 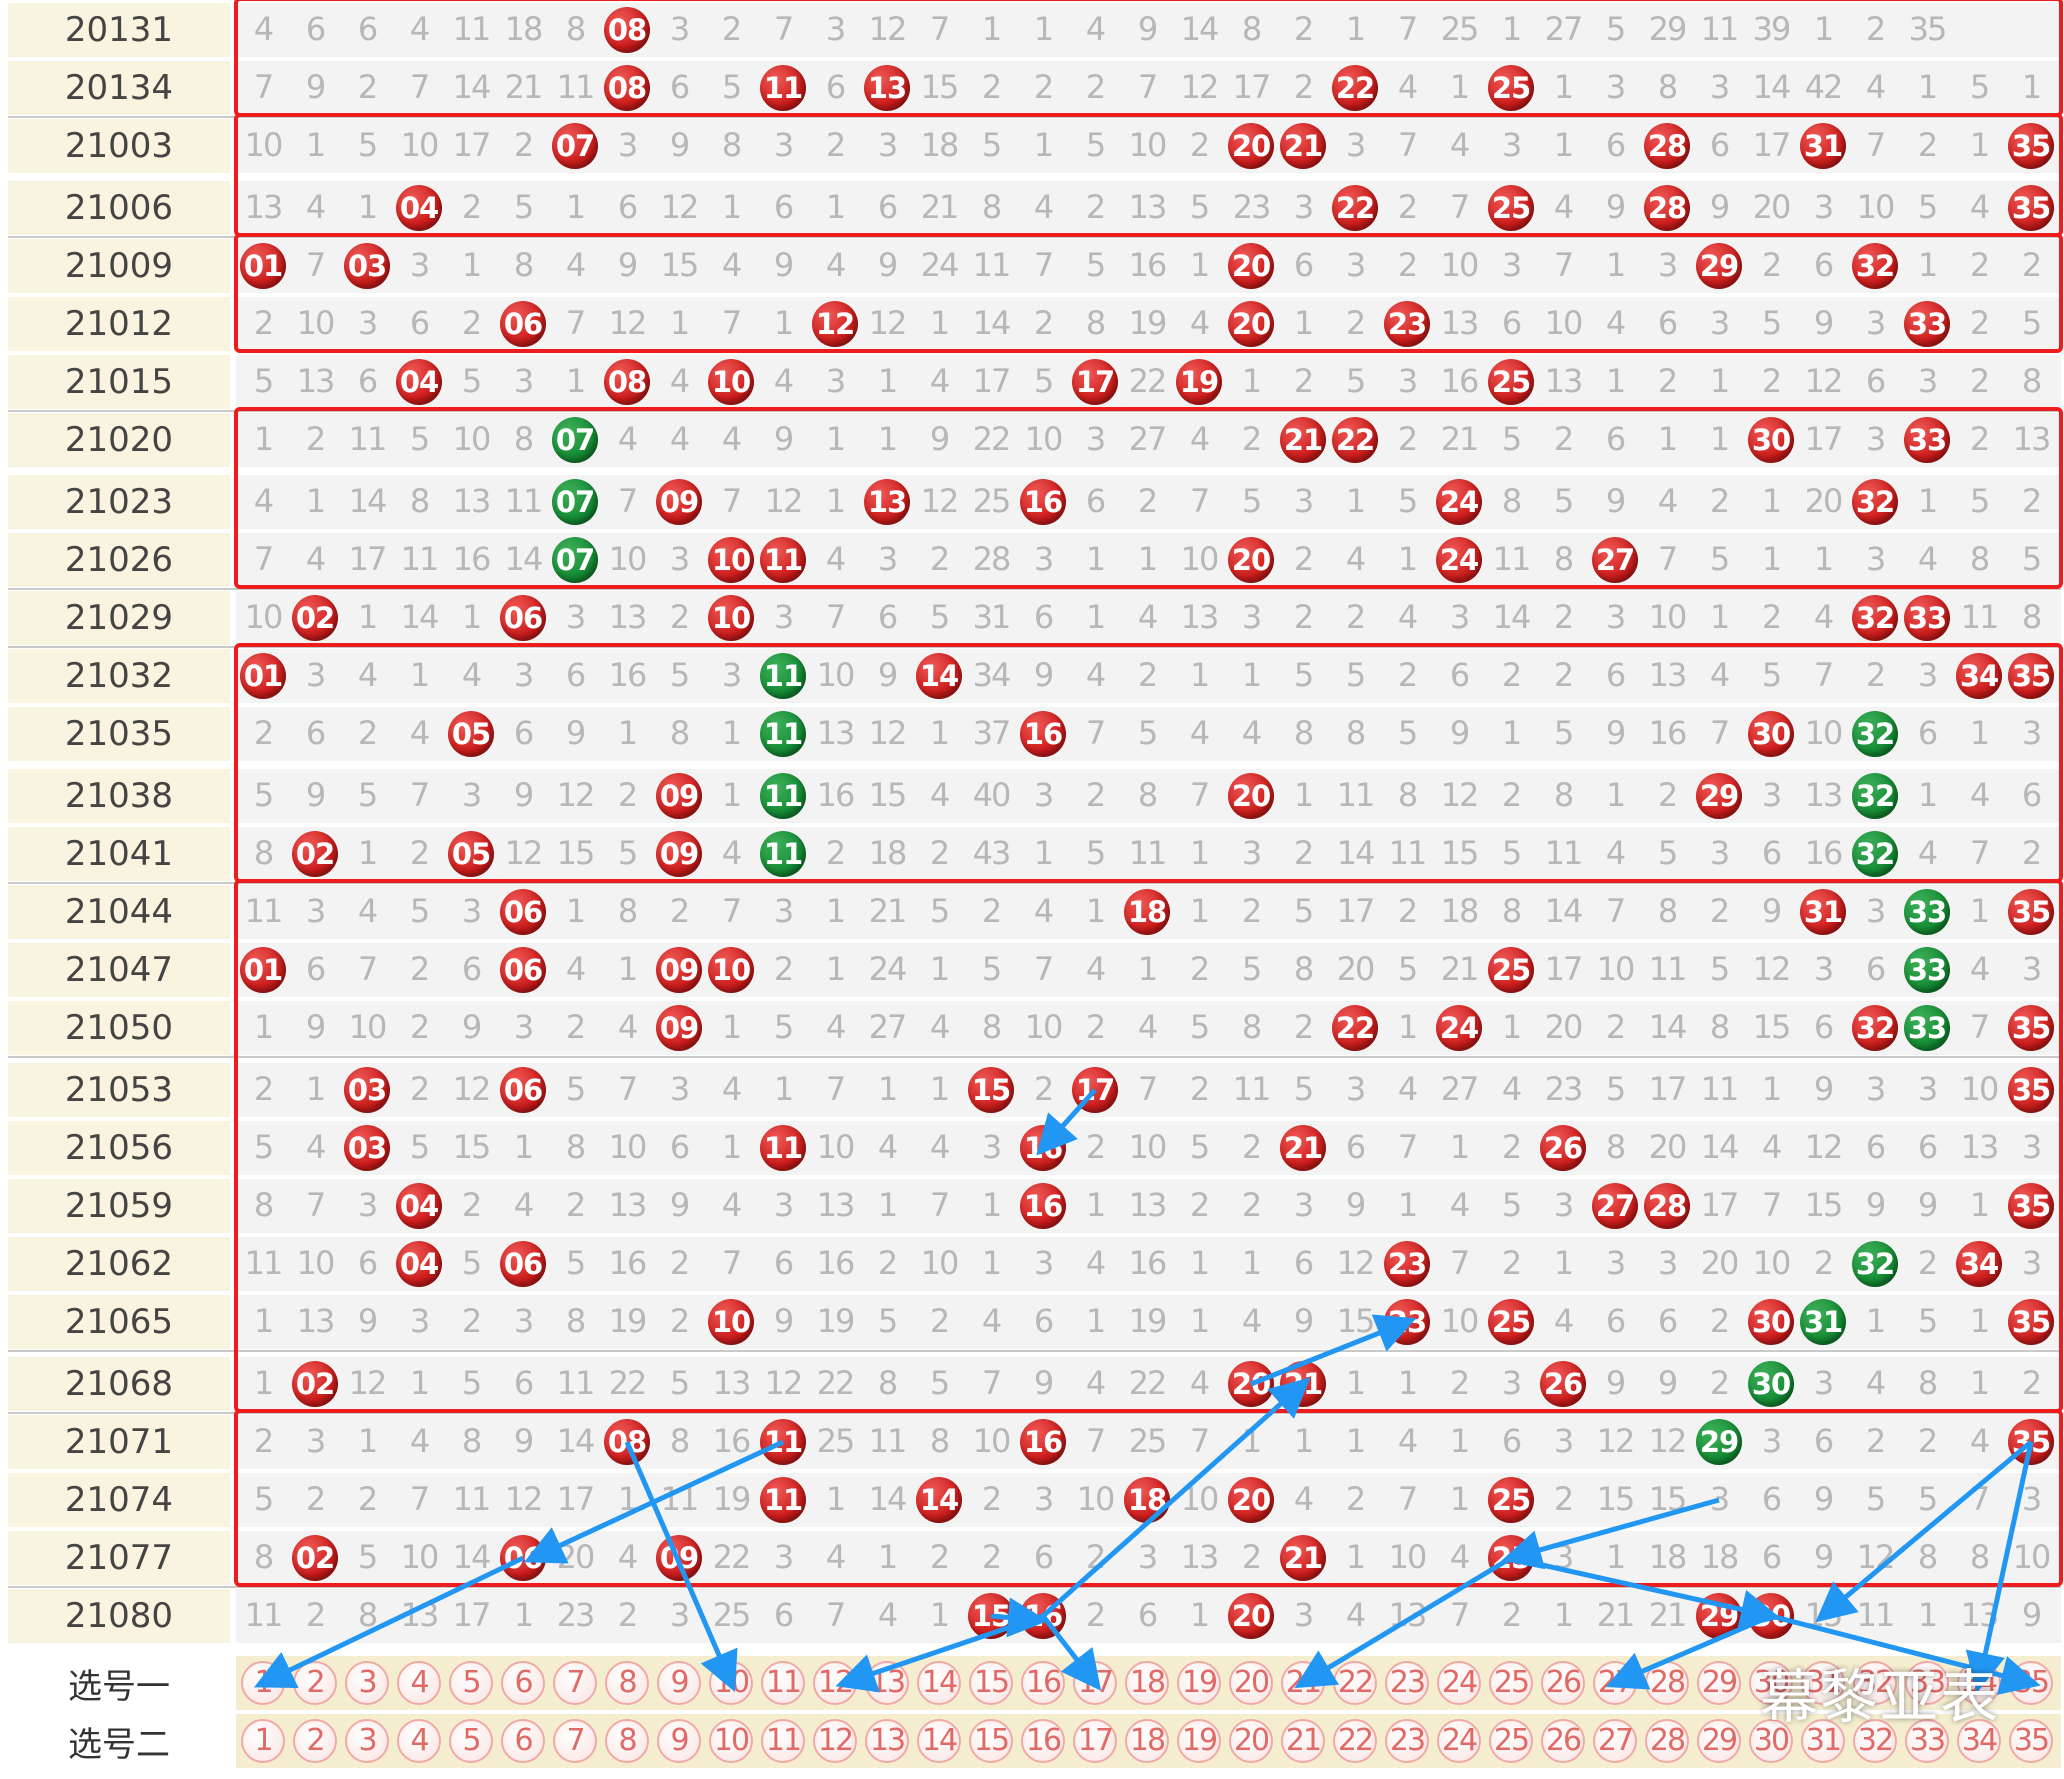 What do you see at coordinates (523, 1683) in the screenshot?
I see `pick-number-button: 6` at bounding box center [523, 1683].